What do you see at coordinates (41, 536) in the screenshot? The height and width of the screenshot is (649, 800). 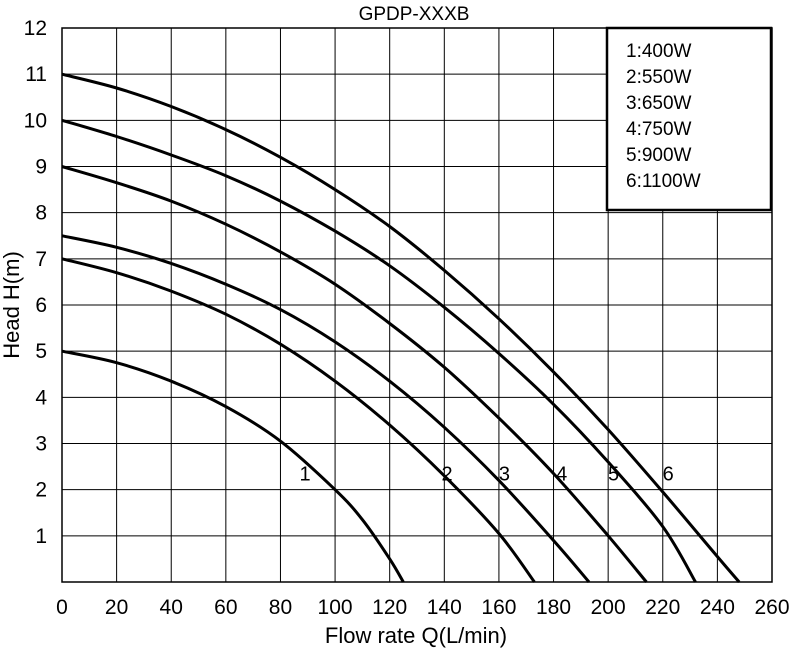 I see `y-tick-label: 1` at bounding box center [41, 536].